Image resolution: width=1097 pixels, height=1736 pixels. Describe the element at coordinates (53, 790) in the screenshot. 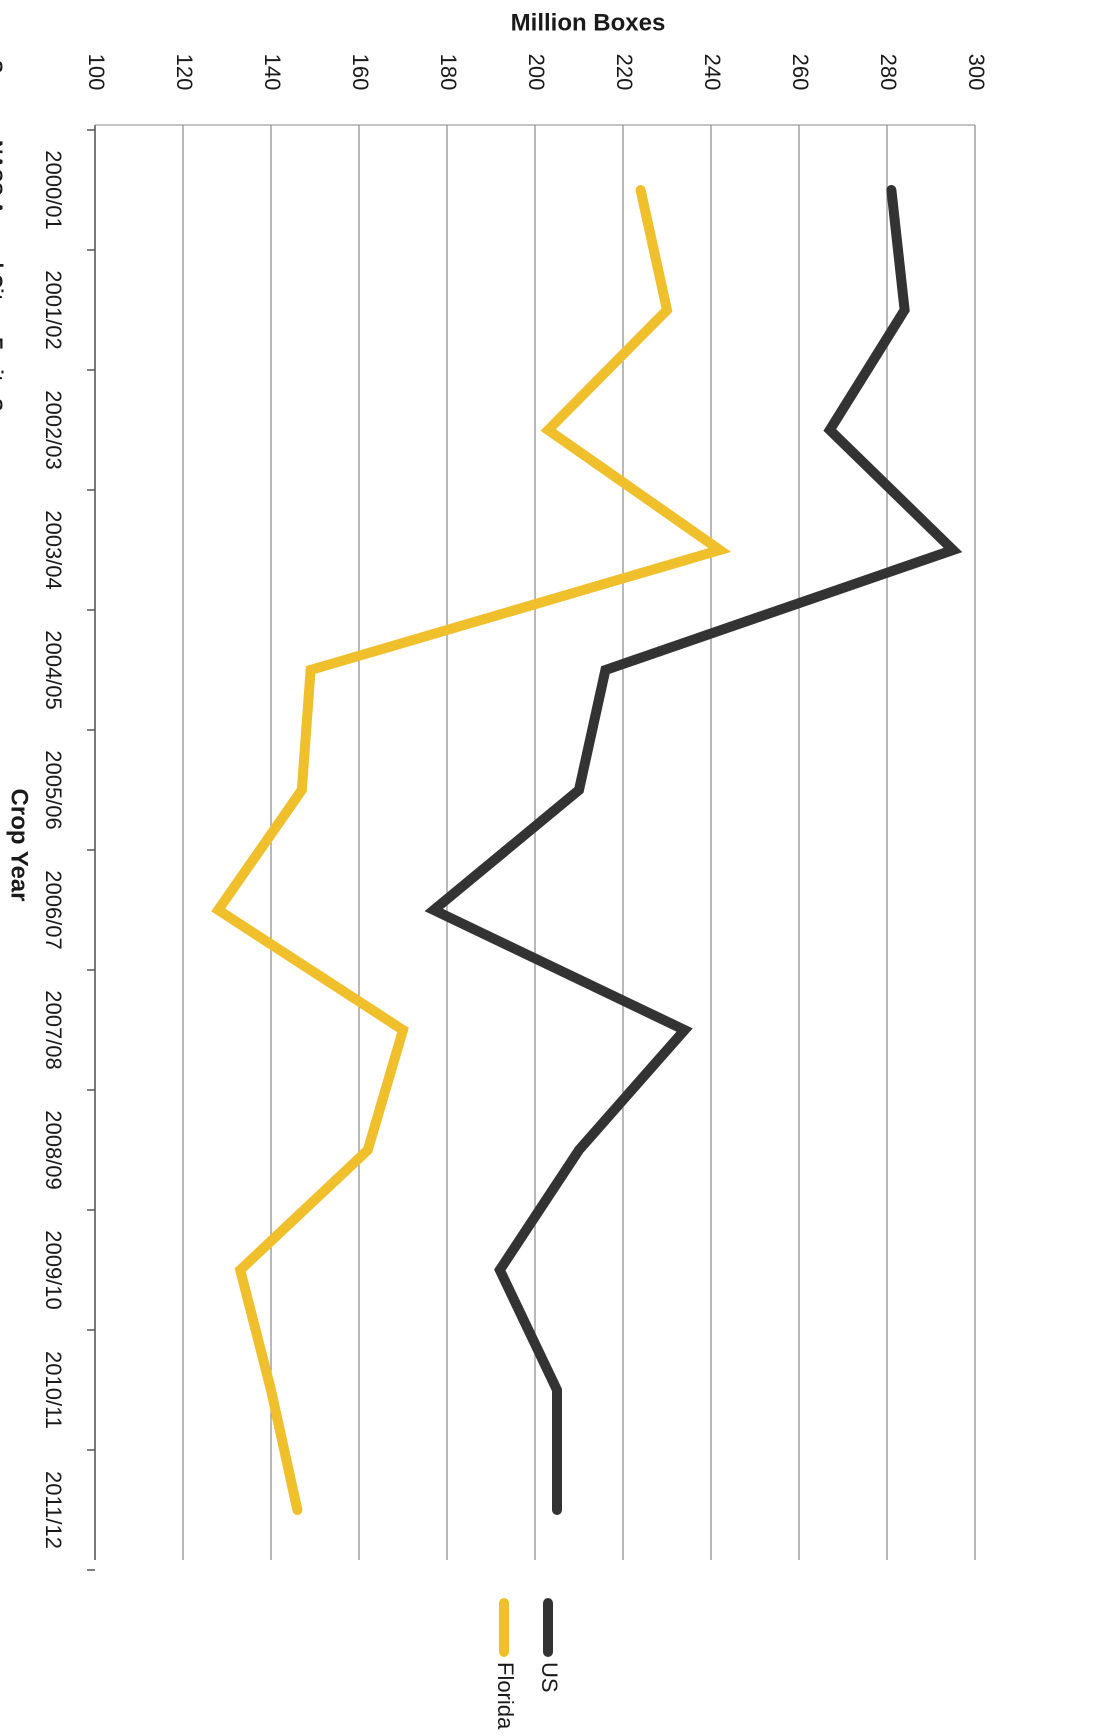

I see `x-tick-label: 2005/06` at that location.